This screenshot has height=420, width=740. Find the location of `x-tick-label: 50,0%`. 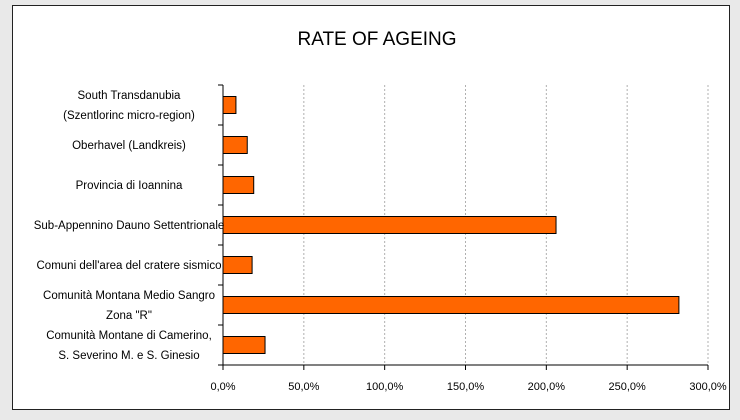

x-tick-label: 50,0% is located at coordinates (303, 387).